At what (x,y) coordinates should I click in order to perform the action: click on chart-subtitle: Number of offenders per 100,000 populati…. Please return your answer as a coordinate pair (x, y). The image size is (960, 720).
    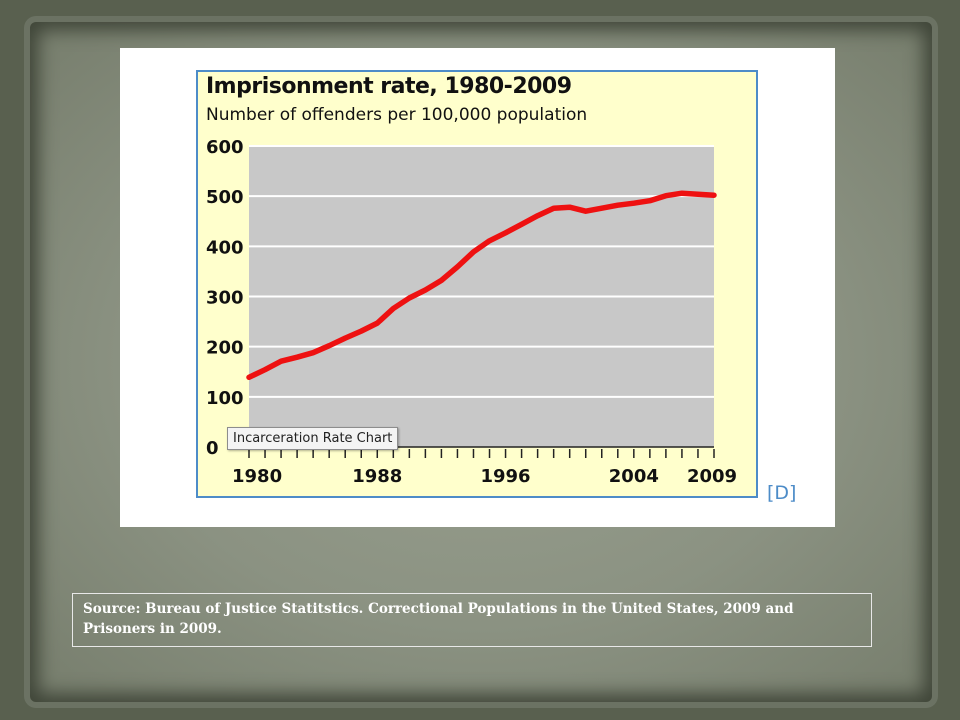
    Looking at the image, I should click on (397, 115).